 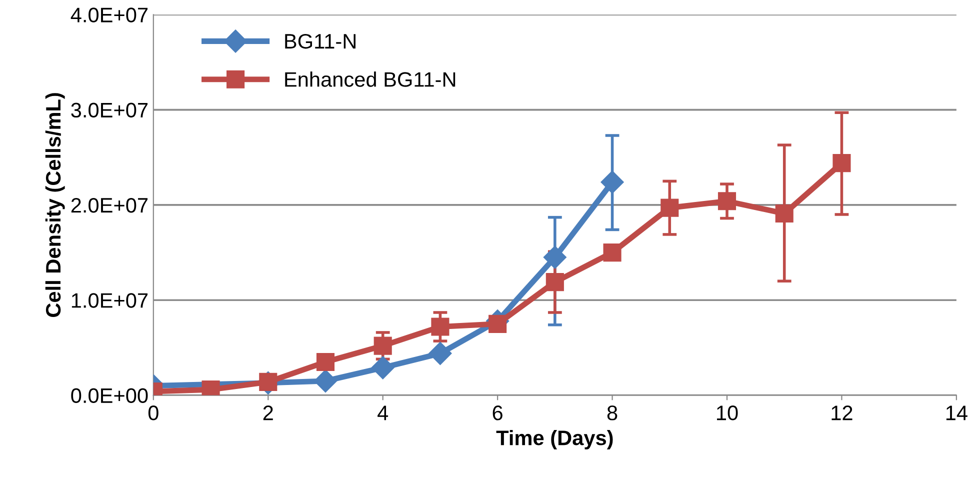 What do you see at coordinates (320, 41) in the screenshot?
I see `legend-label: BG11-N` at bounding box center [320, 41].